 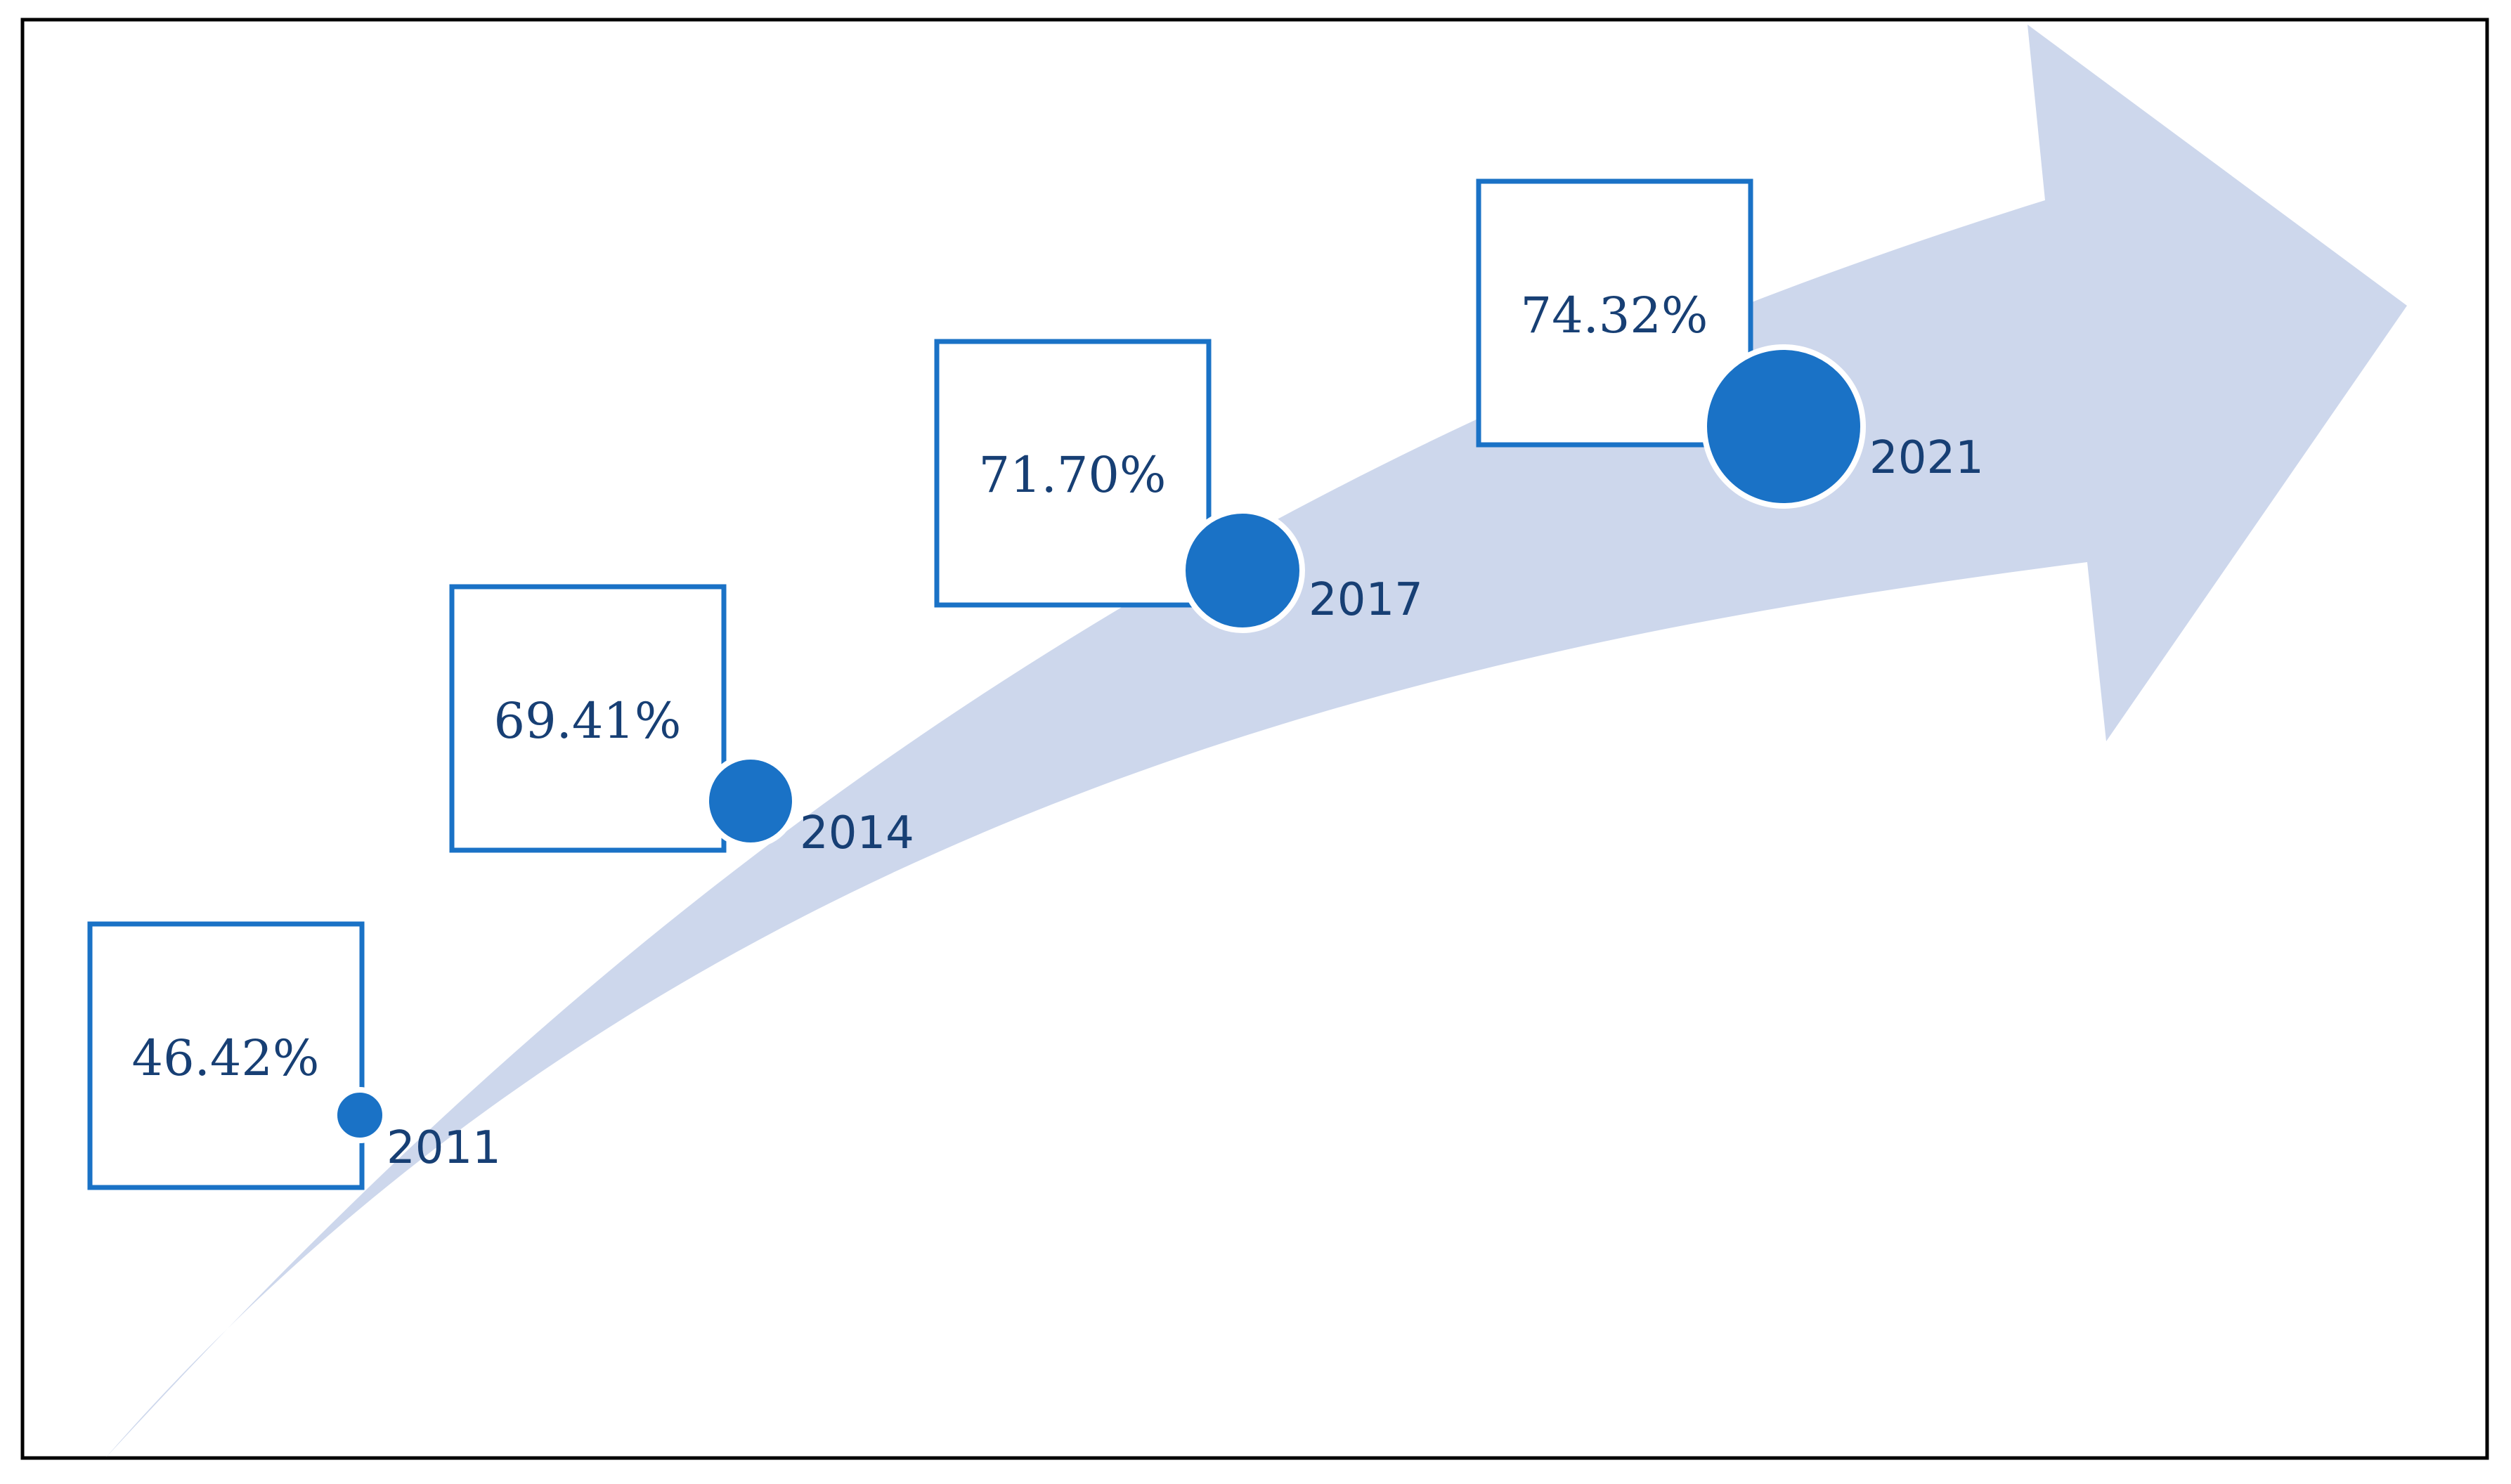 I want to click on milestone-2011: 46.42% 2011, so click(x=294, y=1055).